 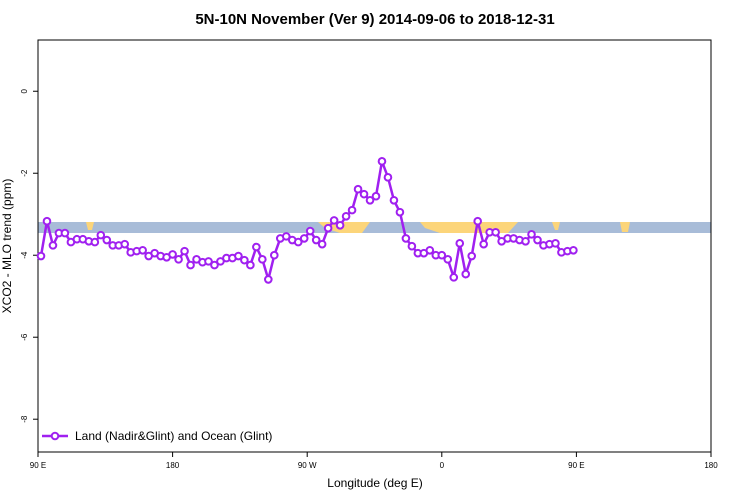 I want to click on legend-label: Land (Nadir&Glint) and Ocean (Glint), so click(x=173, y=436).